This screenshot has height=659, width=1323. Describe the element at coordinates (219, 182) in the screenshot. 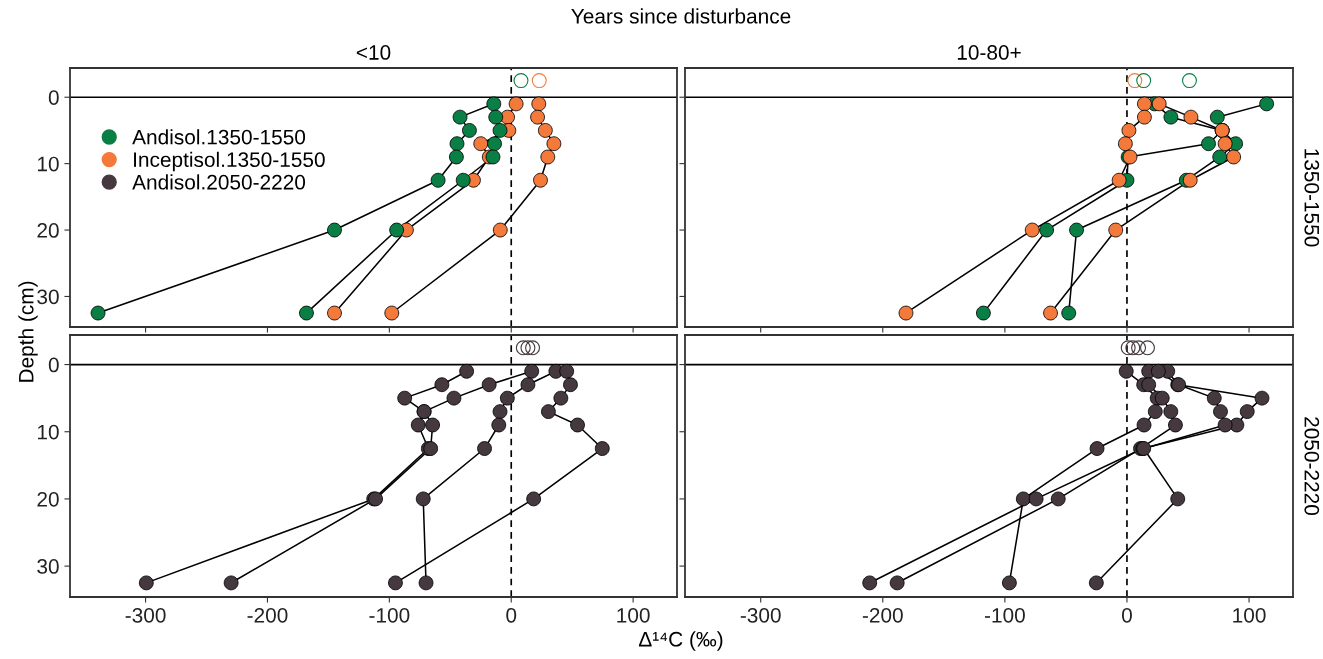

I see `legend-label: Andisol.2050-2220` at that location.